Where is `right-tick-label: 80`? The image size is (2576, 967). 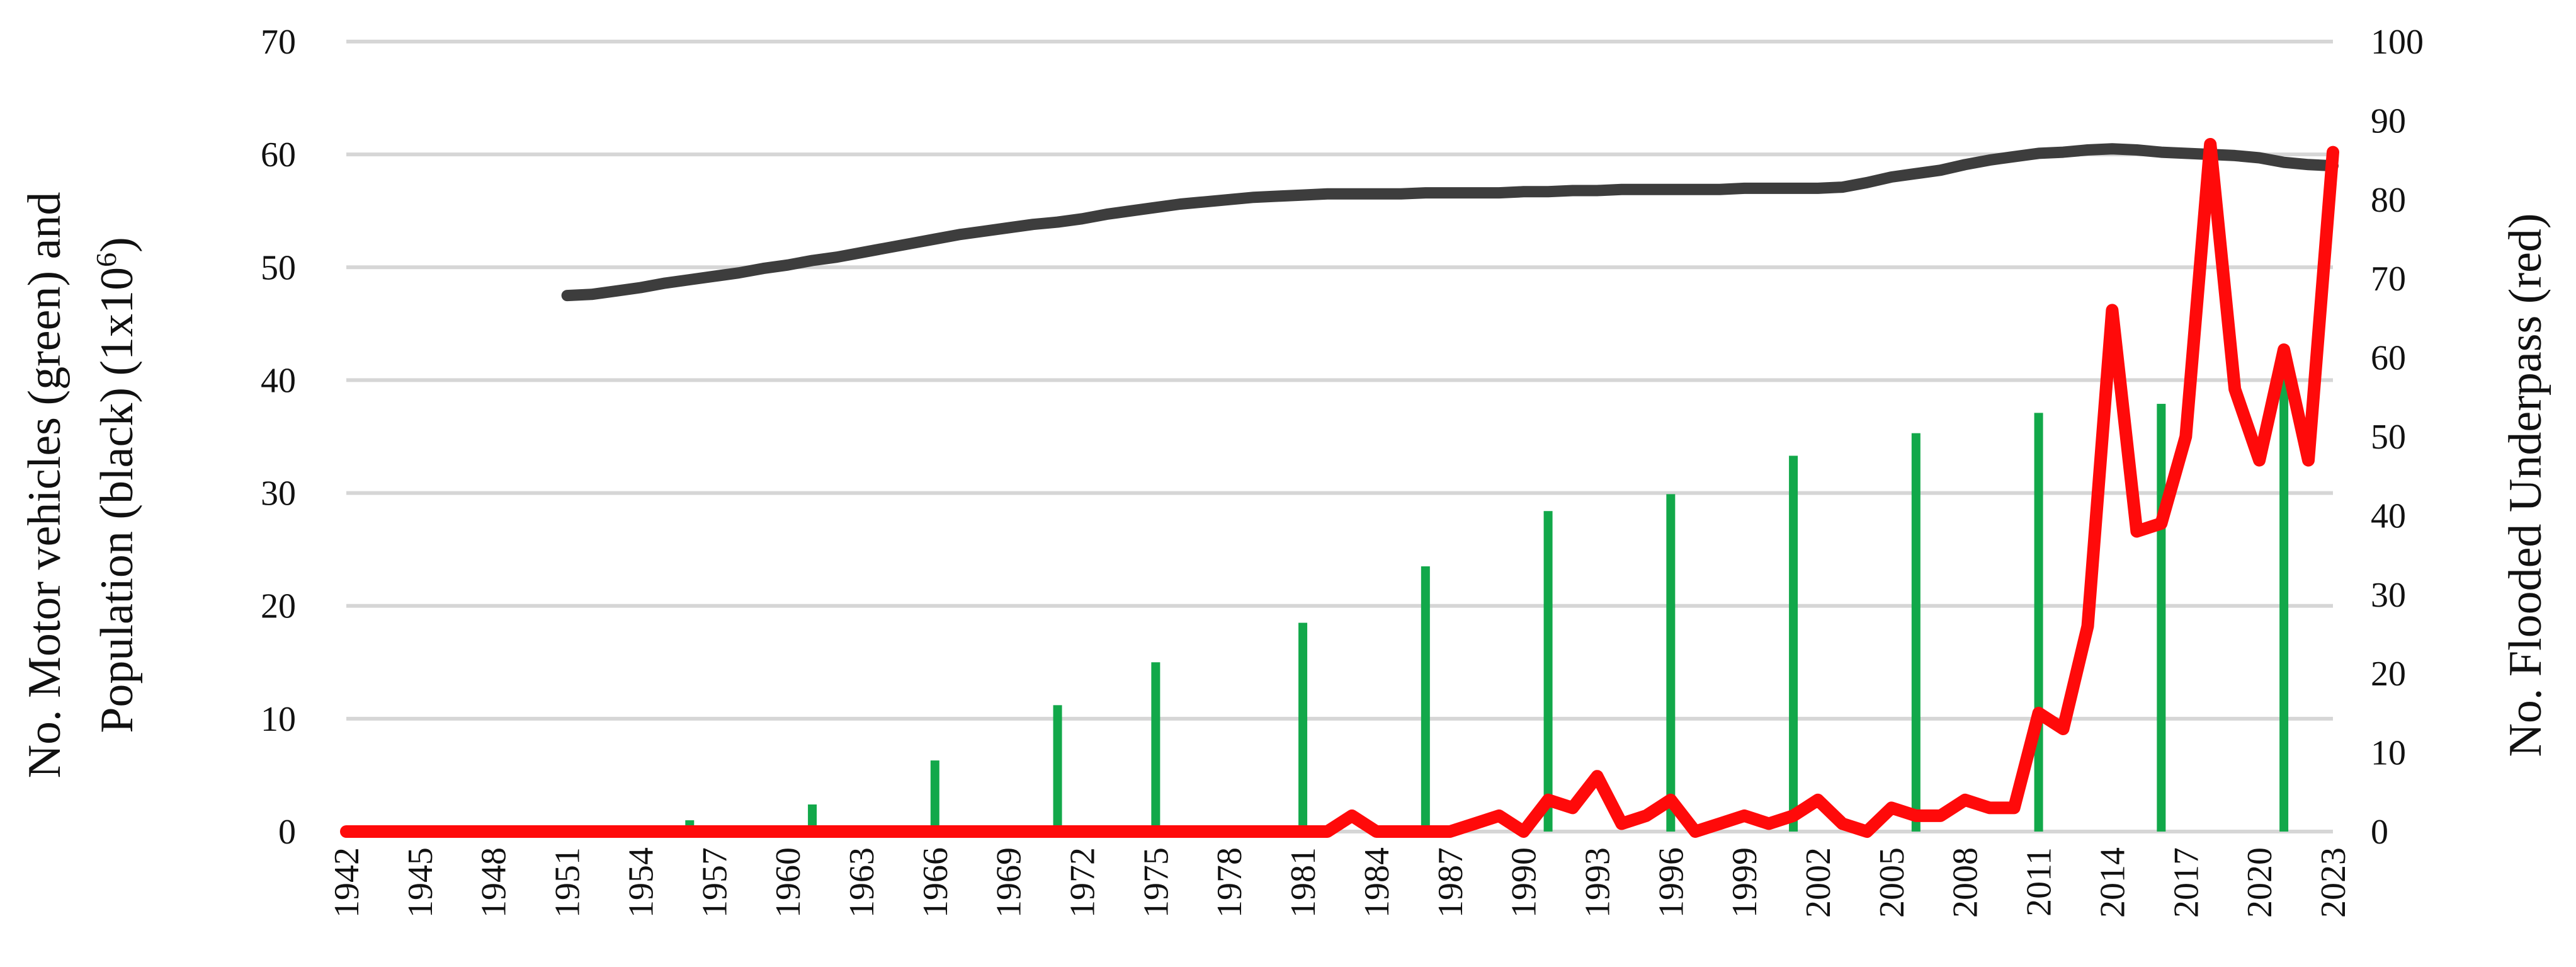 right-tick-label: 80 is located at coordinates (2388, 200).